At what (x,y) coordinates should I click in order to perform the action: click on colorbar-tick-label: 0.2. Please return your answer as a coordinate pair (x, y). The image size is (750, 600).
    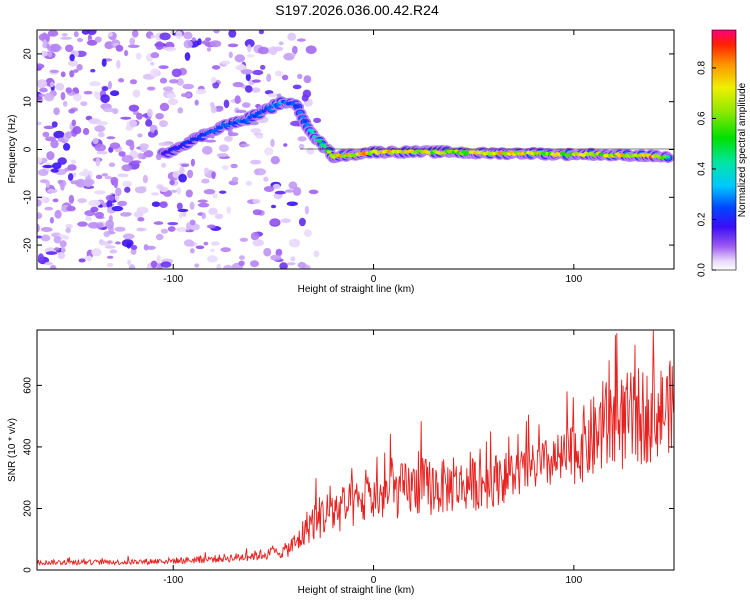
    Looking at the image, I should click on (702, 219).